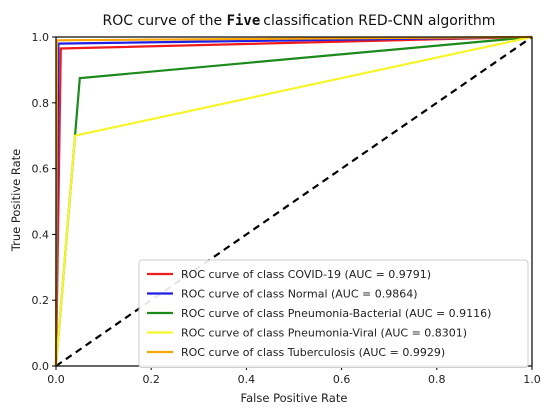  Describe the element at coordinates (165, 21) in the screenshot. I see `title-prefix: ROC curve of the` at that location.